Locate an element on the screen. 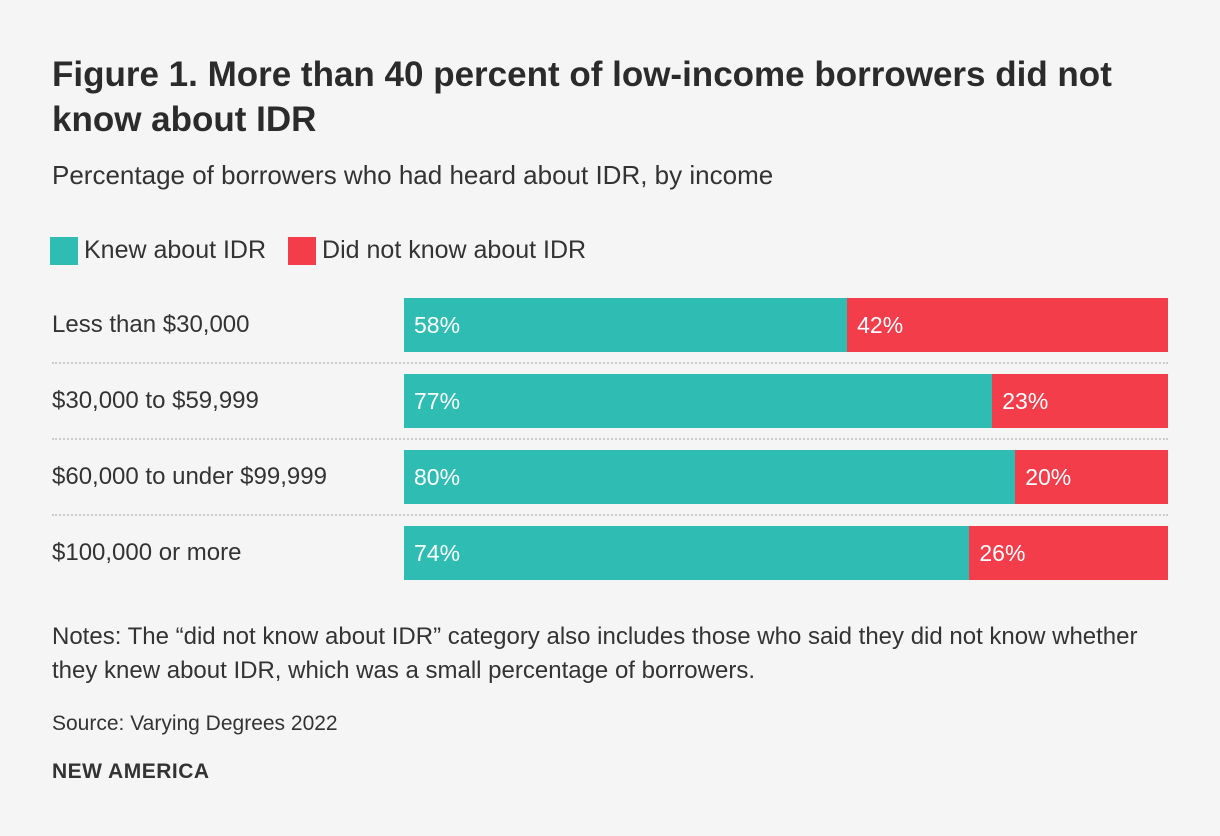 This screenshot has width=1220, height=836. category-label: $30,000 to $59,999 is located at coordinates (155, 400).